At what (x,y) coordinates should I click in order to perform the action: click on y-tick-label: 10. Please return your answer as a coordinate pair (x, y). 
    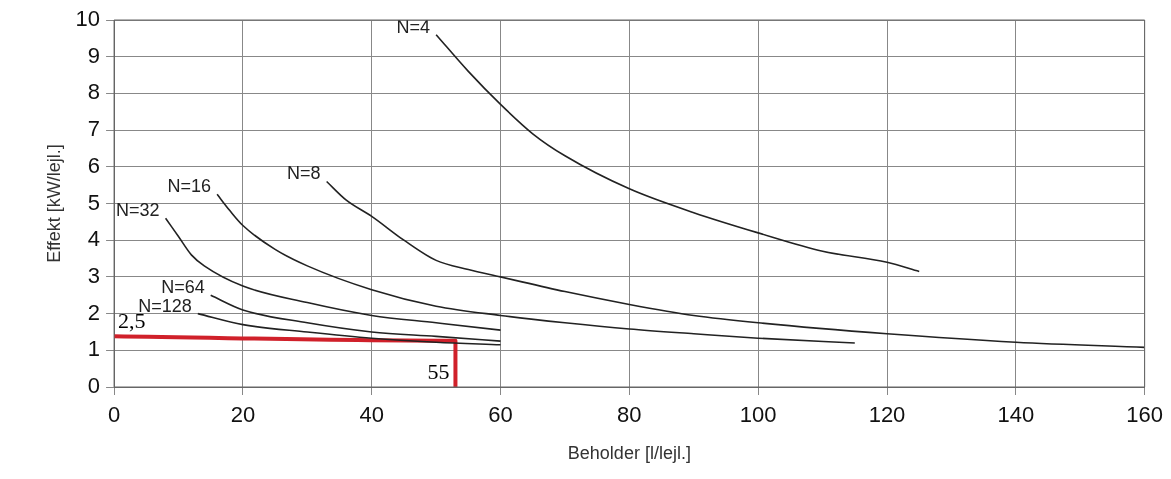
    Looking at the image, I should click on (88, 19).